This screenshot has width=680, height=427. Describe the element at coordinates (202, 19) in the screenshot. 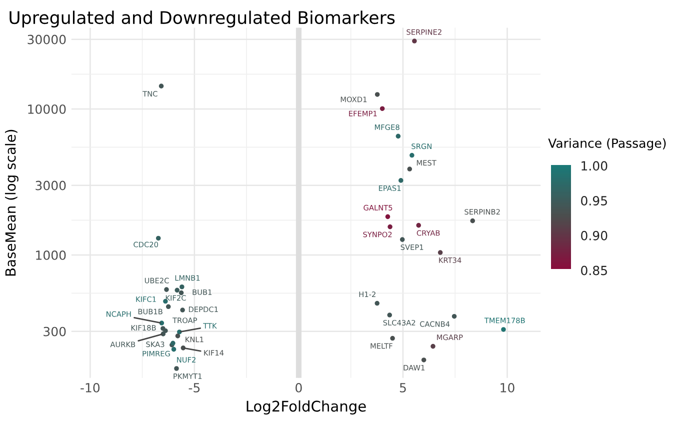

I see `chart-title: Upregulated and Downregulated Biomarkers` at that location.